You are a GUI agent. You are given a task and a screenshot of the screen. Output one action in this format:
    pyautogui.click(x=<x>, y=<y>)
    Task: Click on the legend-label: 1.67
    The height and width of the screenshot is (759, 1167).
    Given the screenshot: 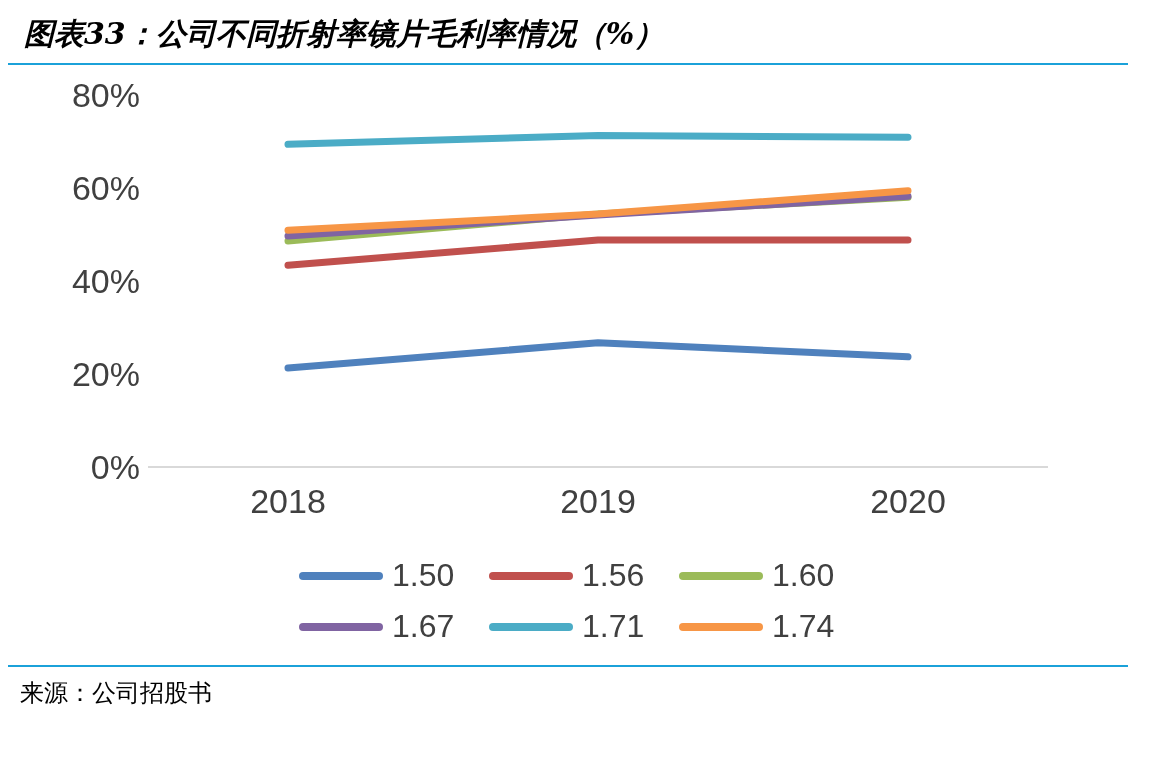 What is the action you would take?
    pyautogui.click(x=423, y=626)
    